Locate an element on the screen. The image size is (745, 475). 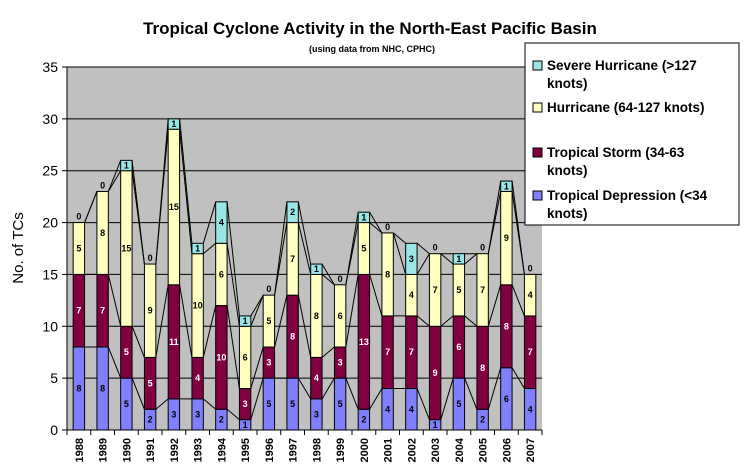
x-tick-label: 2001 is located at coordinates (389, 450).